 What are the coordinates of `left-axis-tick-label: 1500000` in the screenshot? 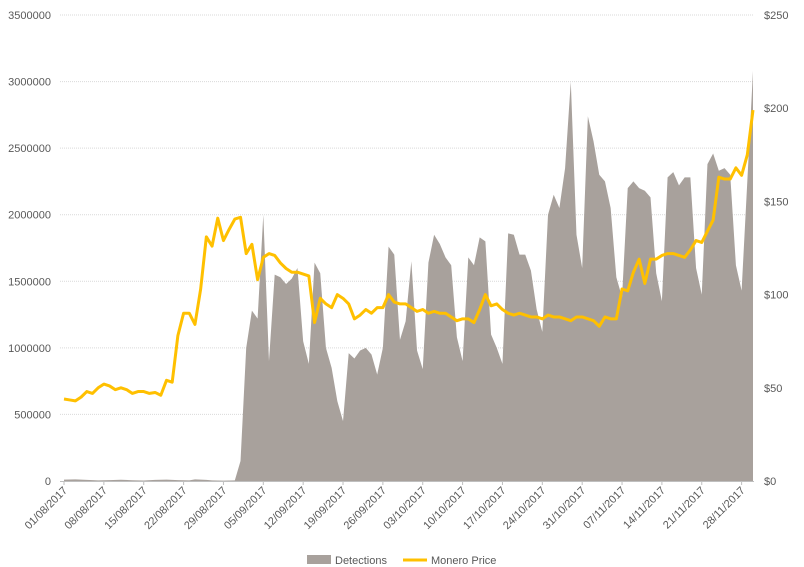 It's located at (29, 282).